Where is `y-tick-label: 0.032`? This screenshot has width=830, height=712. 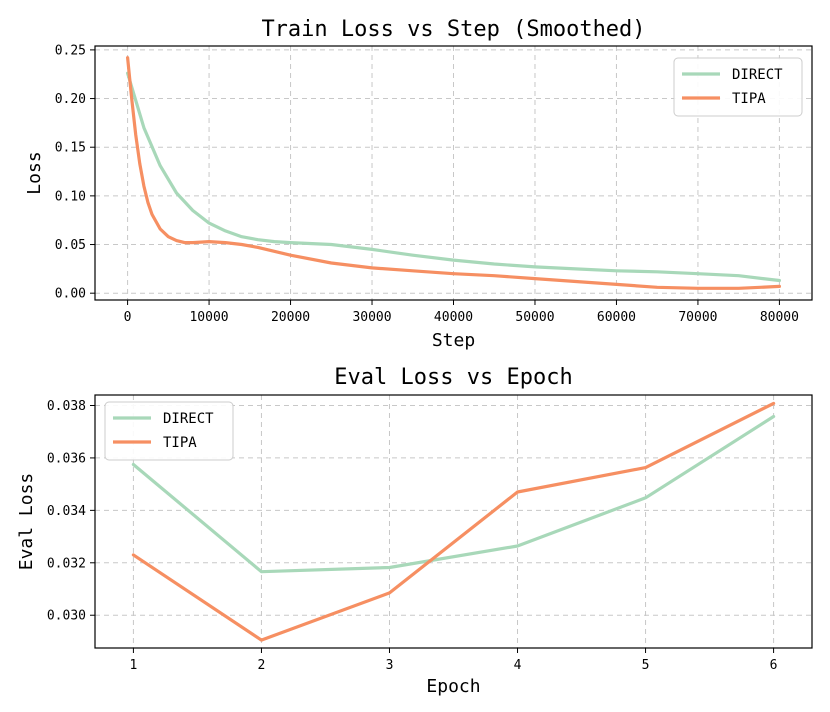
y-tick-label: 0.032 is located at coordinates (66, 563).